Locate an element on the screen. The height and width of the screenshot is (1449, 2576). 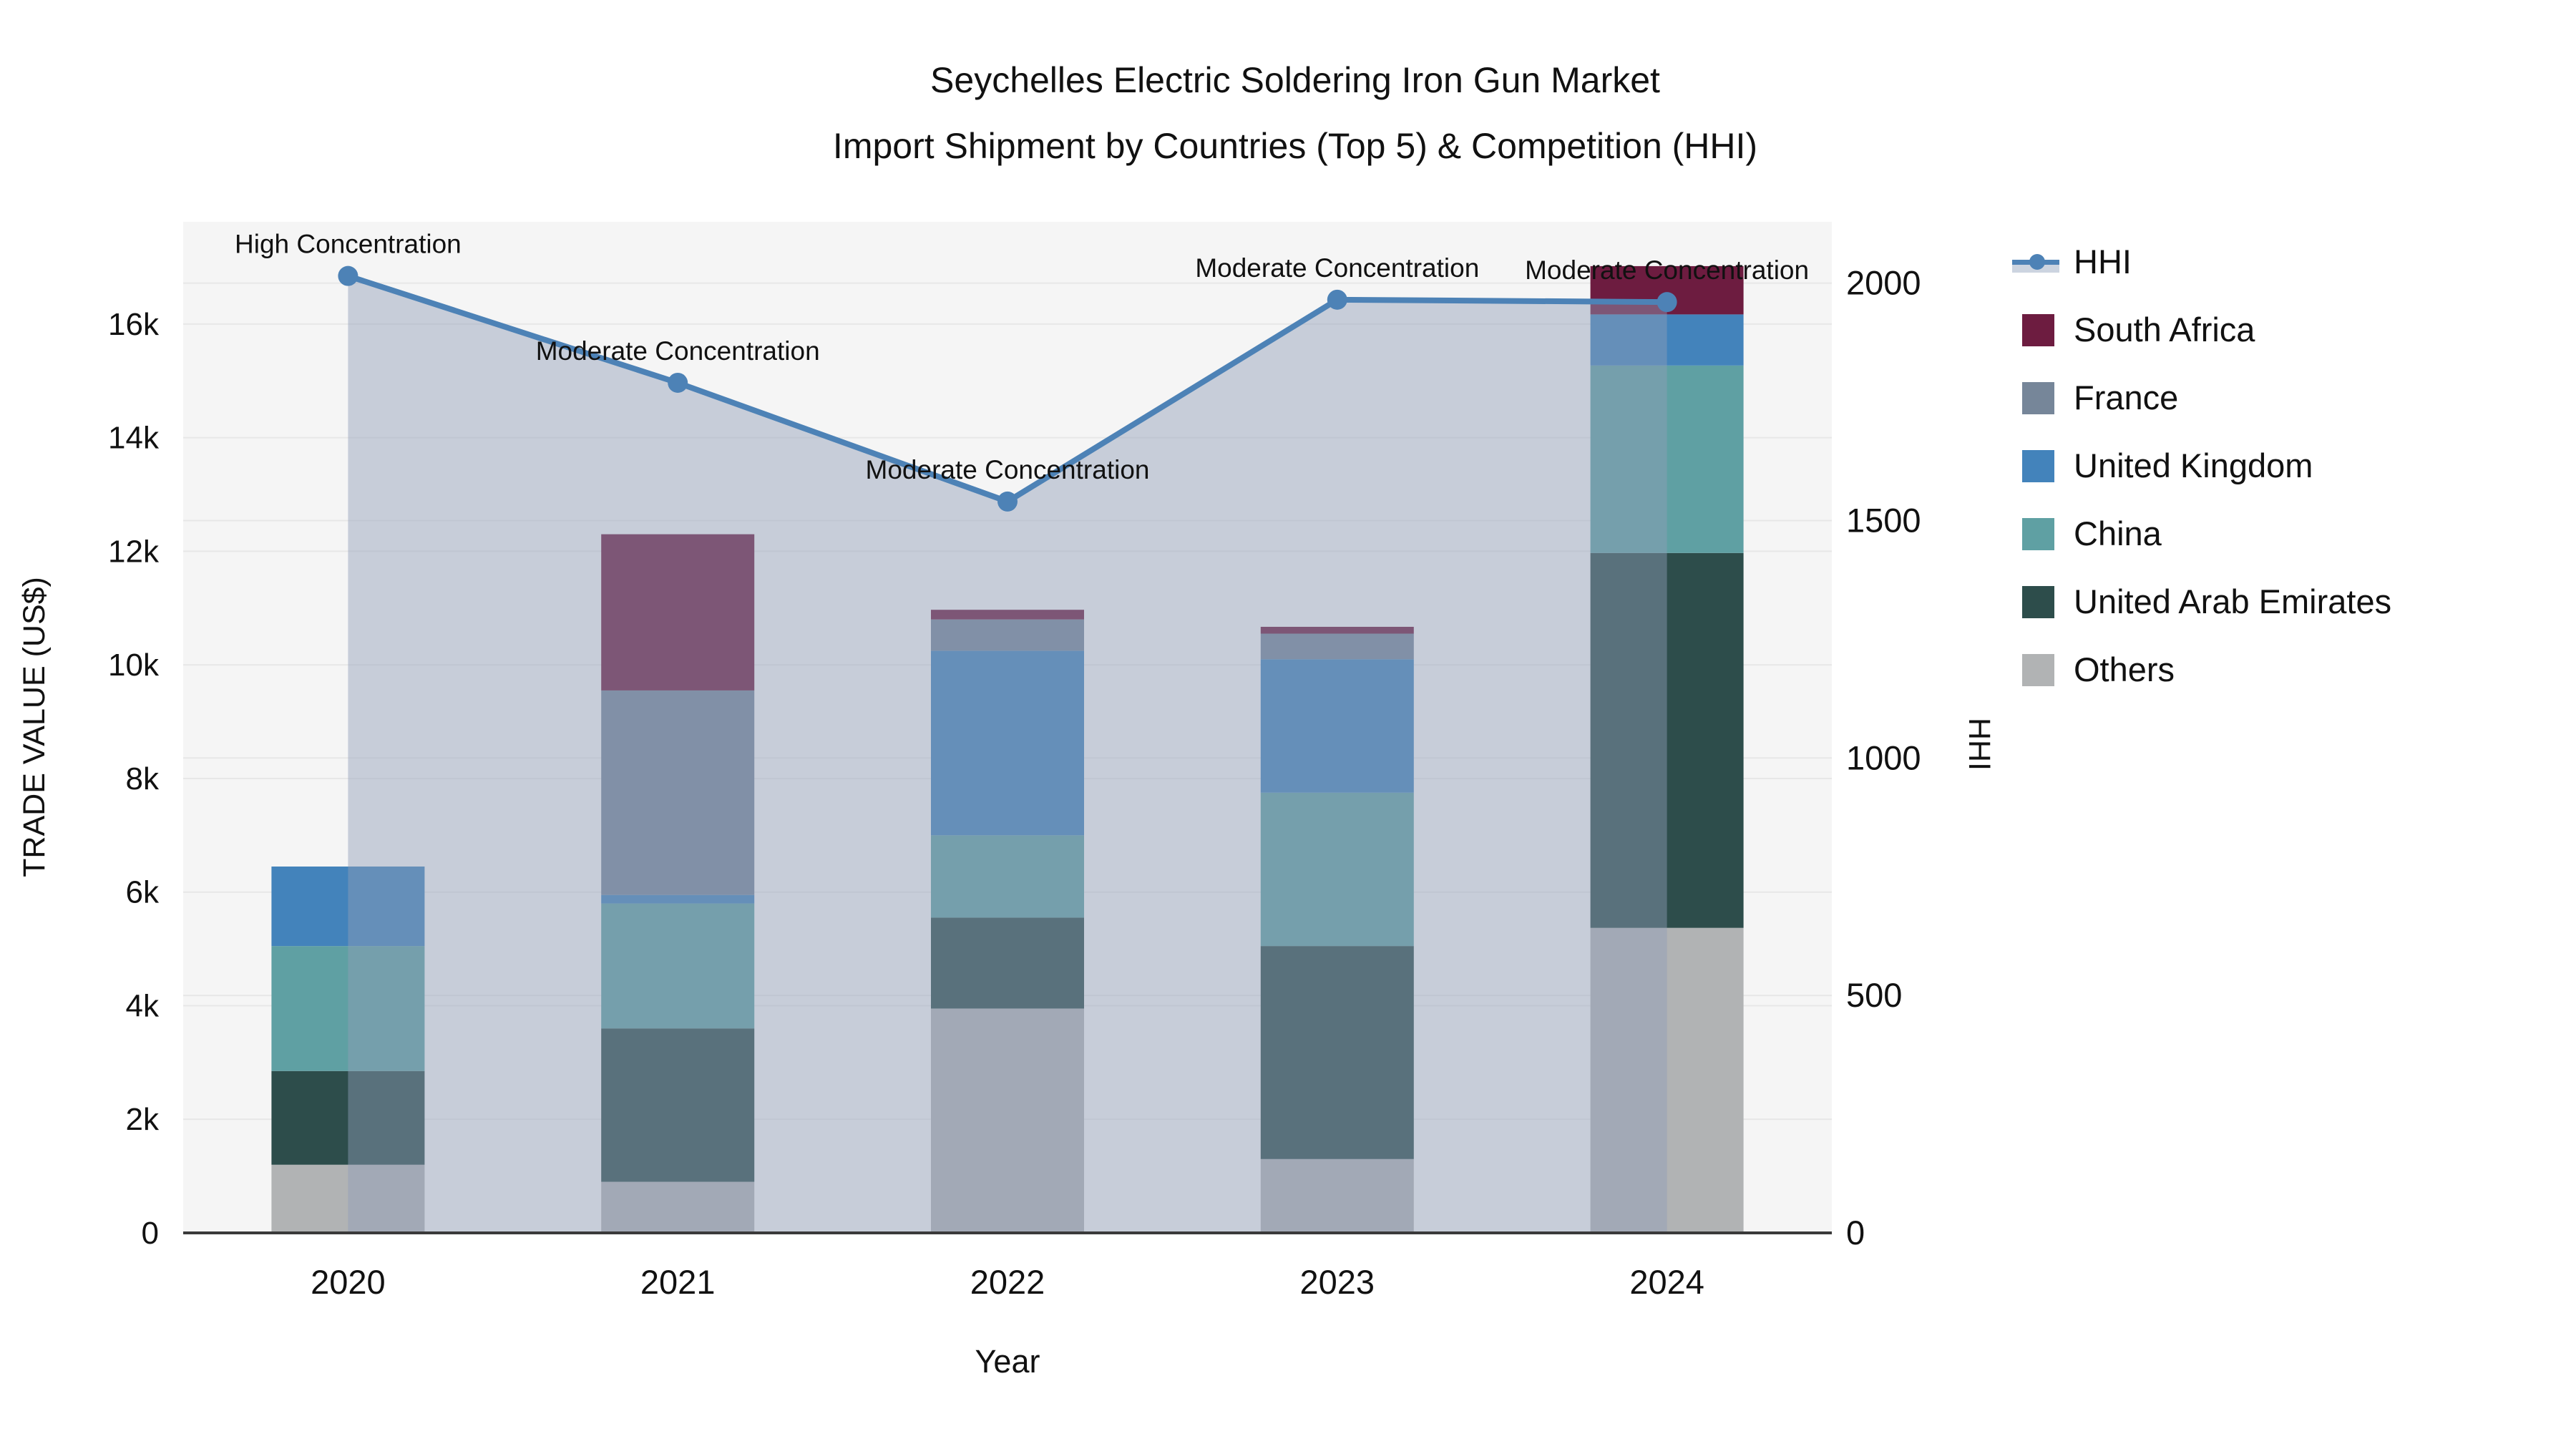
hhi-point-2020 is located at coordinates (348, 275).